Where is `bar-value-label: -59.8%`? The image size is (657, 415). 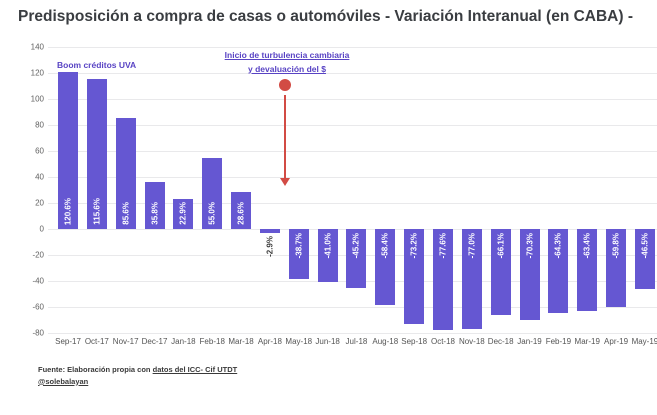 bar-value-label: -59.8% is located at coordinates (616, 246).